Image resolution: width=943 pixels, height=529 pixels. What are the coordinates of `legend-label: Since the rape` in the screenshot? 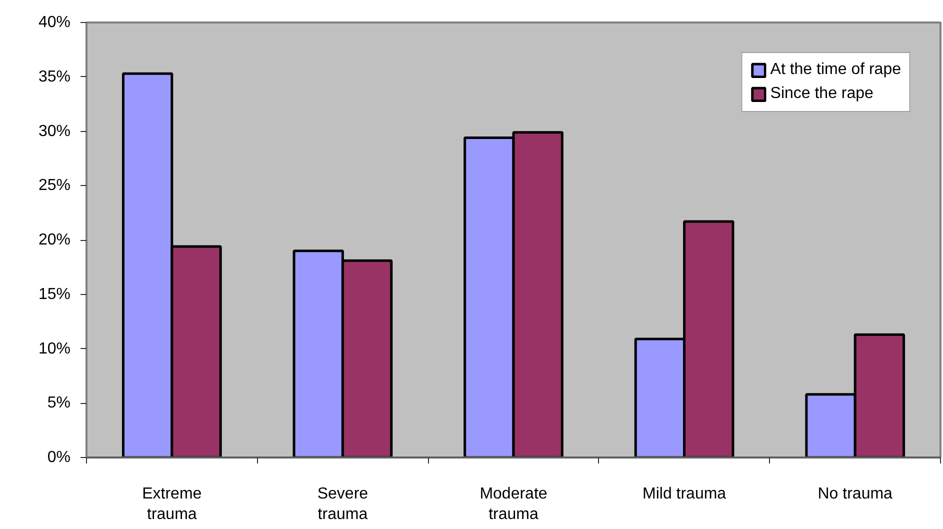 It's located at (822, 94).